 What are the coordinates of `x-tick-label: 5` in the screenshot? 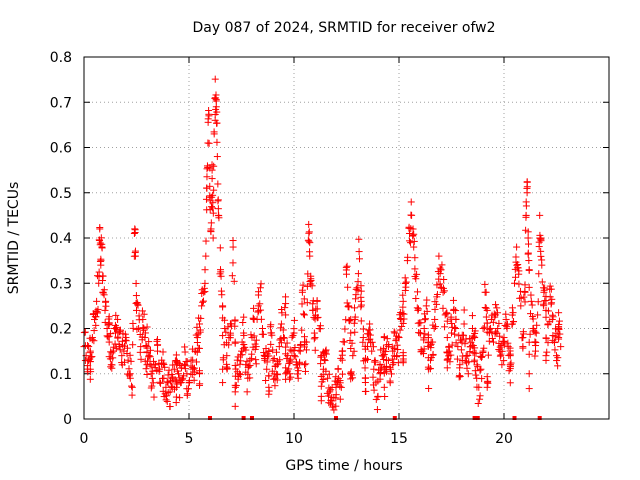 It's located at (189, 439).